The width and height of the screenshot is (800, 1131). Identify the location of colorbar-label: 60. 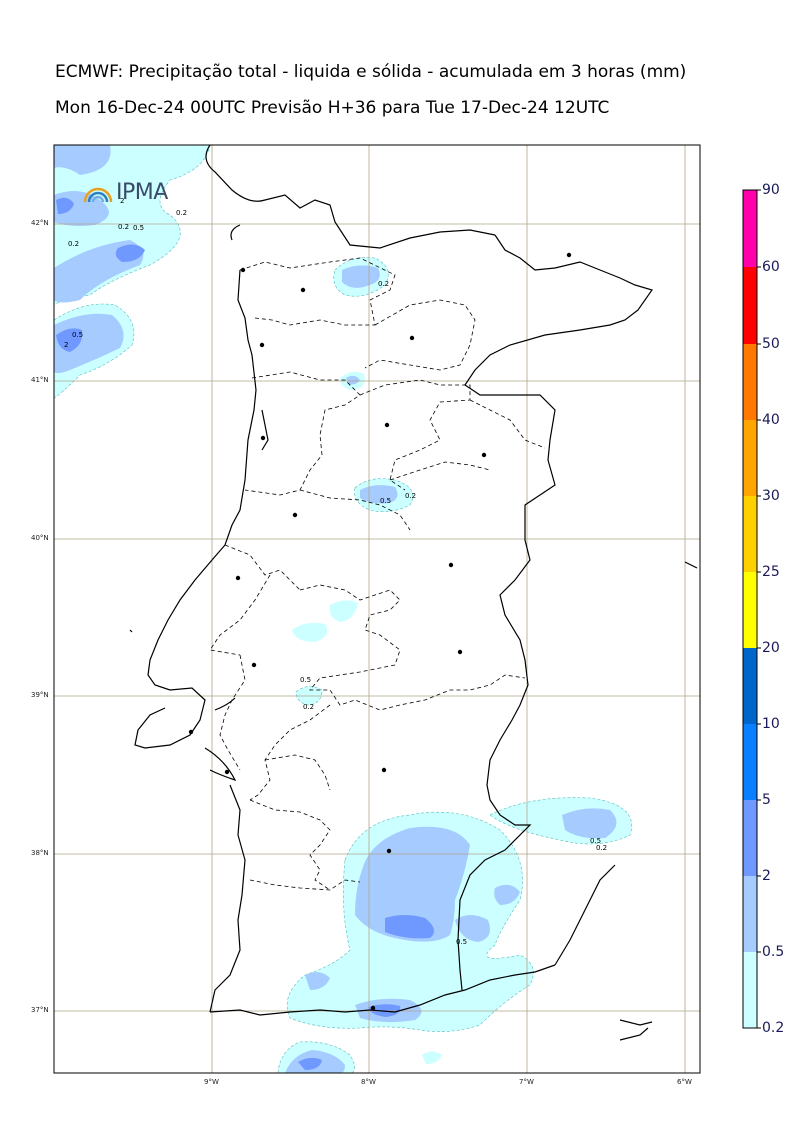
(771, 267).